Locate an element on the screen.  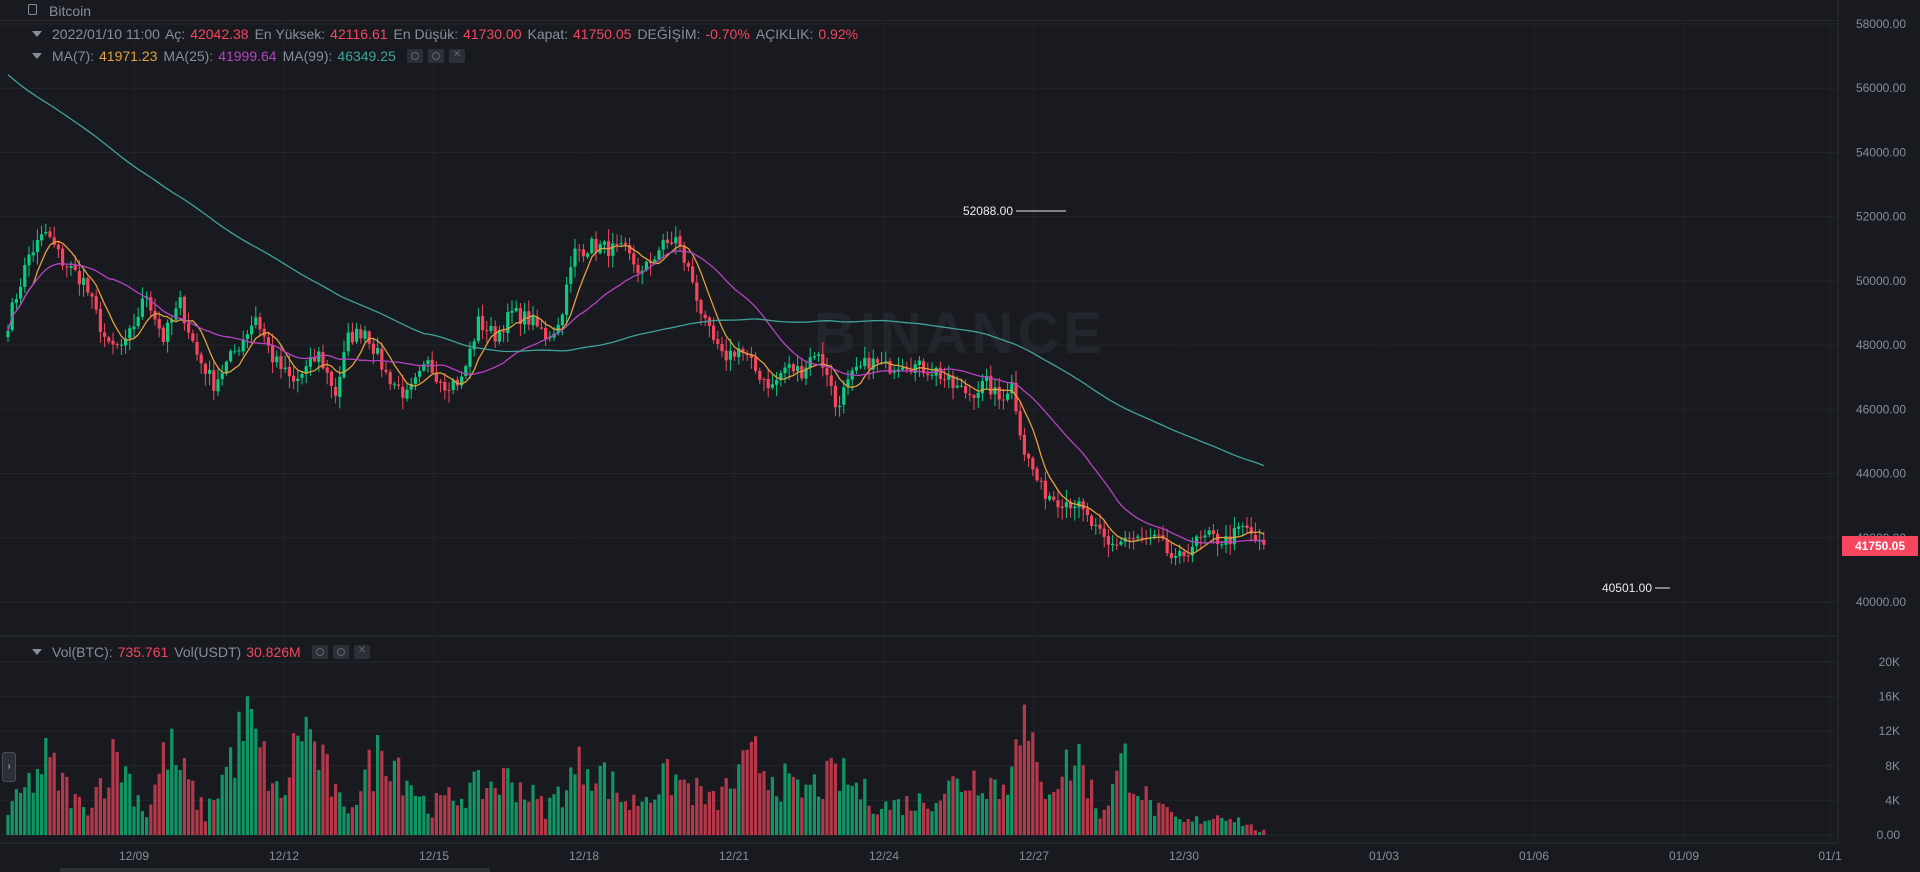
time-tick-label: 12/18 is located at coordinates (584, 856).